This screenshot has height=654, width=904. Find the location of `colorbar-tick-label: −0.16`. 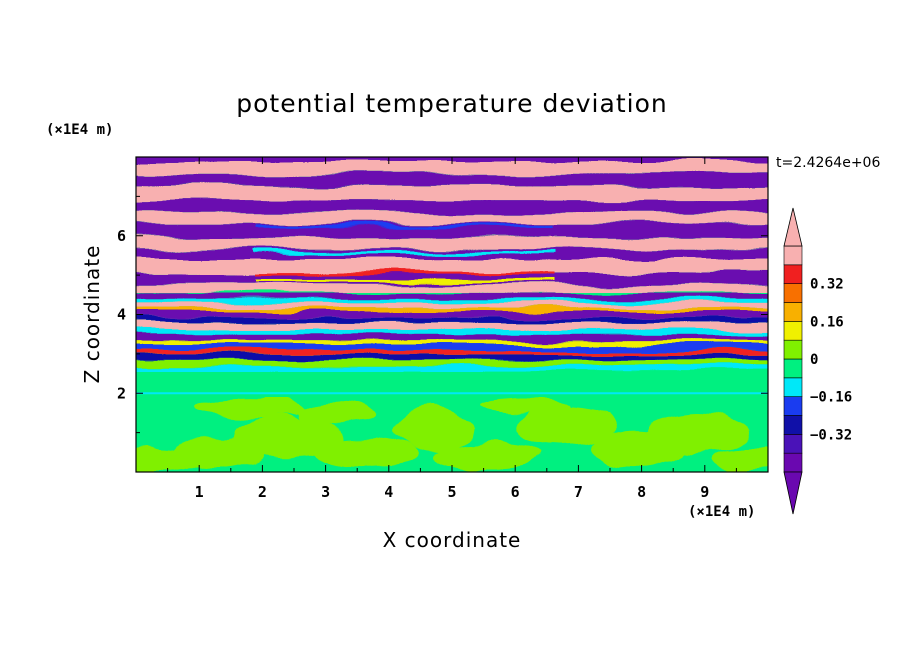

colorbar-tick-label: −0.16 is located at coordinates (831, 398).